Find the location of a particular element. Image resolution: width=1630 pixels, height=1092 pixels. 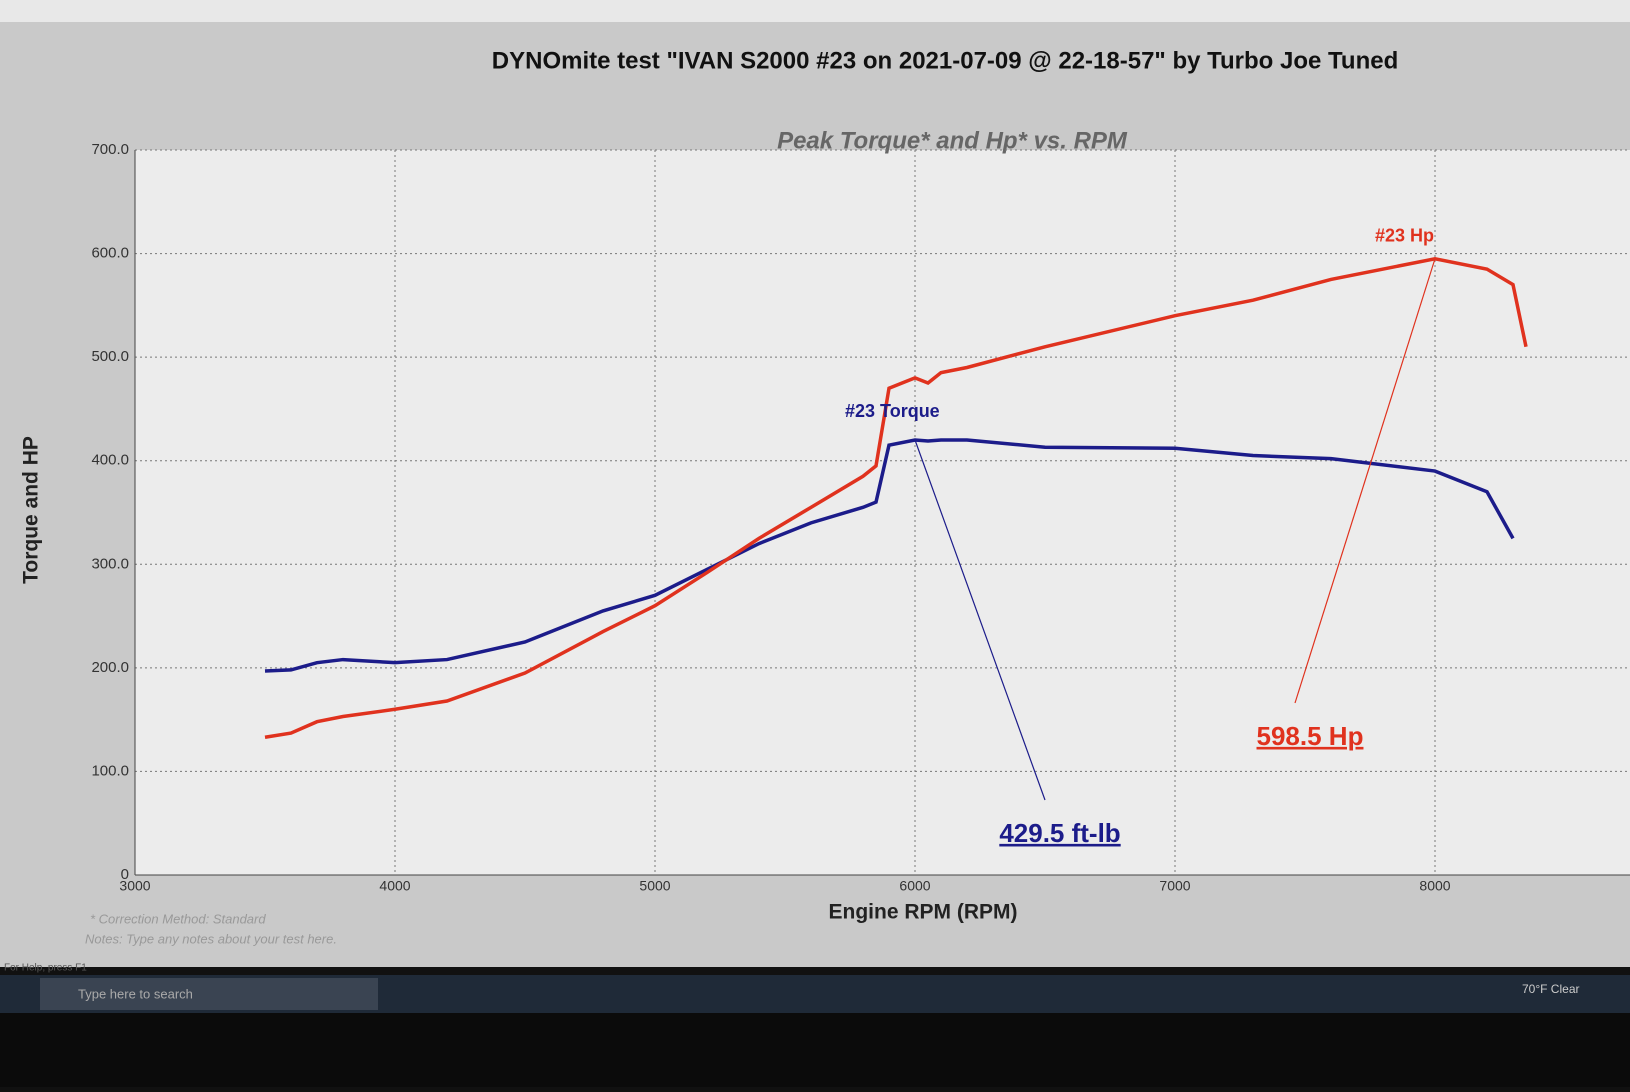

series-label: #23 Torque is located at coordinates (892, 411).